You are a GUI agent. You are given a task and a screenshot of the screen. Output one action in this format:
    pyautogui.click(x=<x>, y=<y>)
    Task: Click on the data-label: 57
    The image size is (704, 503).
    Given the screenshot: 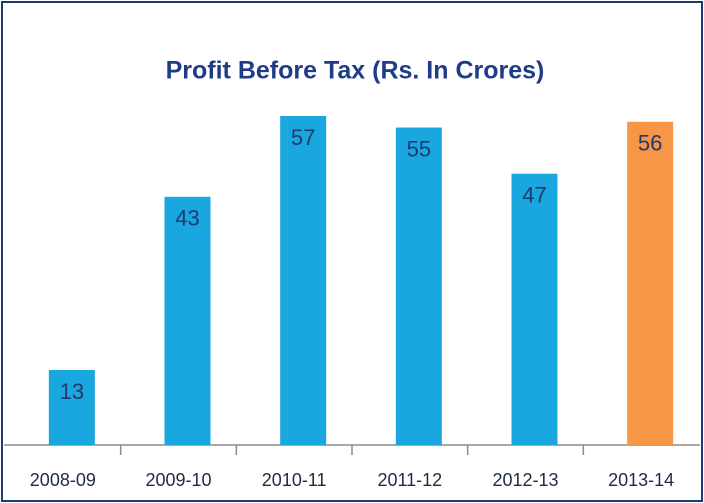 What is the action you would take?
    pyautogui.click(x=303, y=137)
    